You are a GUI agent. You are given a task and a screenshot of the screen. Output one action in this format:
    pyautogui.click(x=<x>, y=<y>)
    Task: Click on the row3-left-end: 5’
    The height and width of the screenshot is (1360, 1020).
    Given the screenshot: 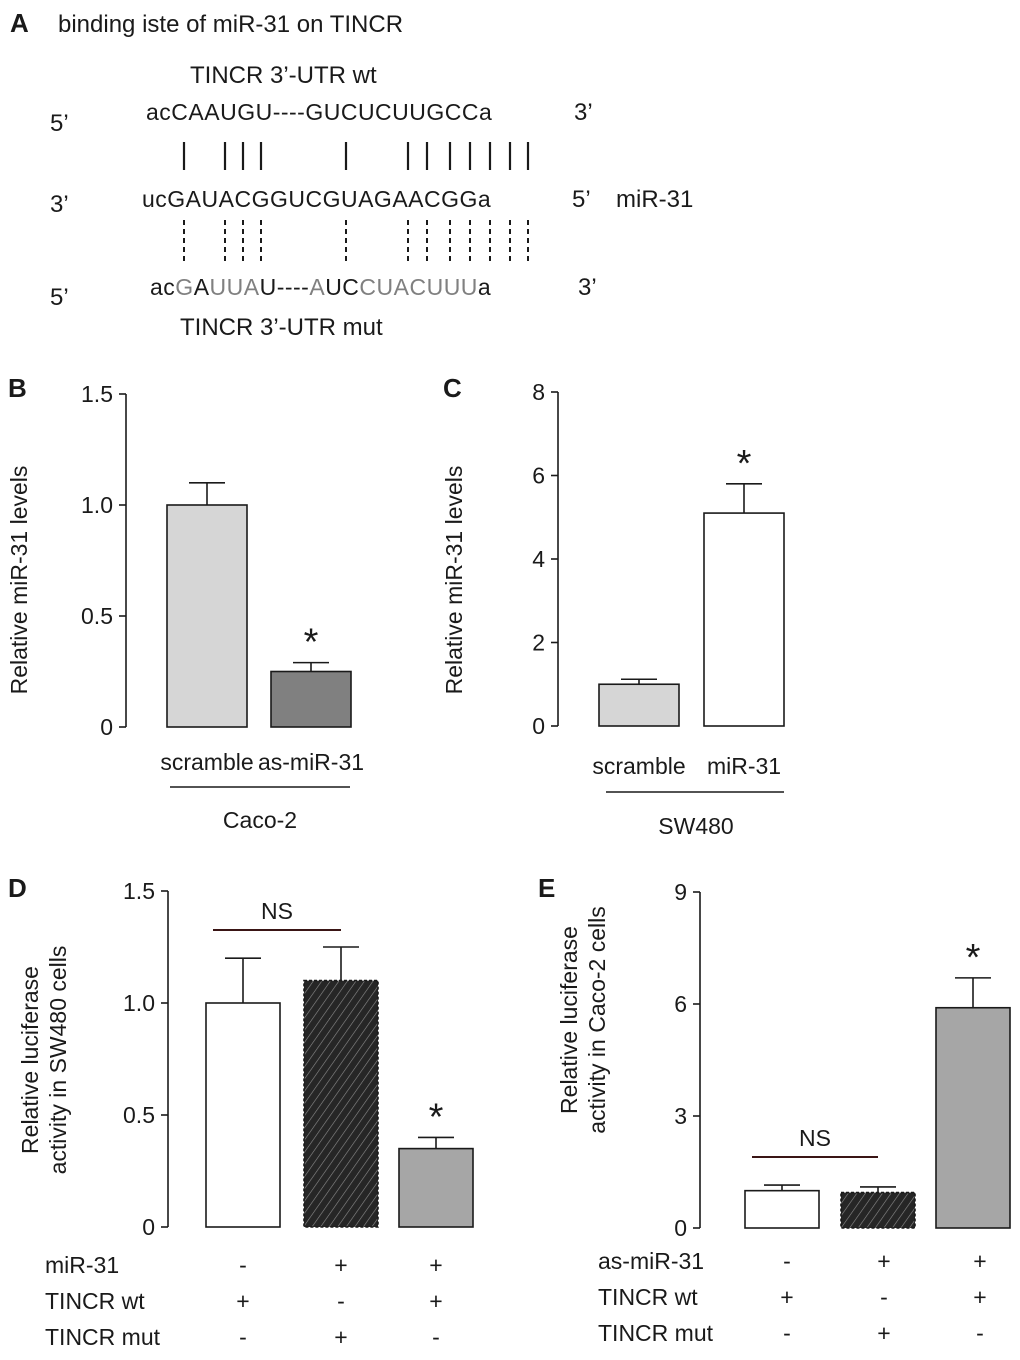 What is the action you would take?
    pyautogui.click(x=59, y=297)
    